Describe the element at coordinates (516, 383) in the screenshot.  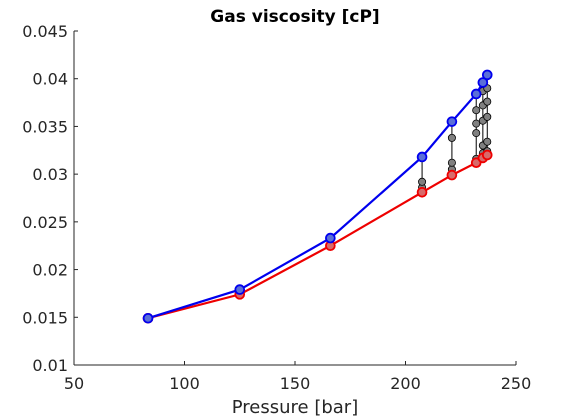
I see `x-tick-label: 250` at that location.